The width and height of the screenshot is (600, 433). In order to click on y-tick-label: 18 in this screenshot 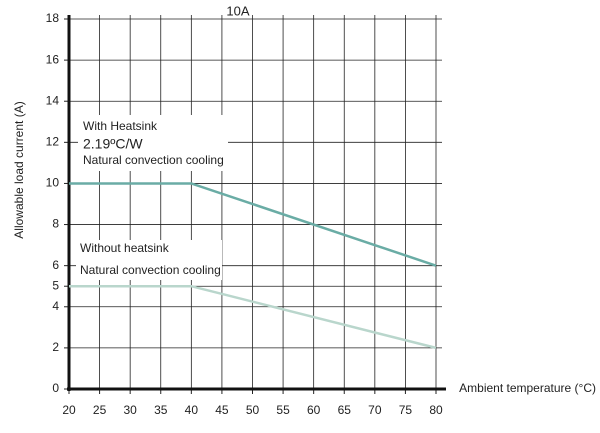, I will do `click(53, 18)`.